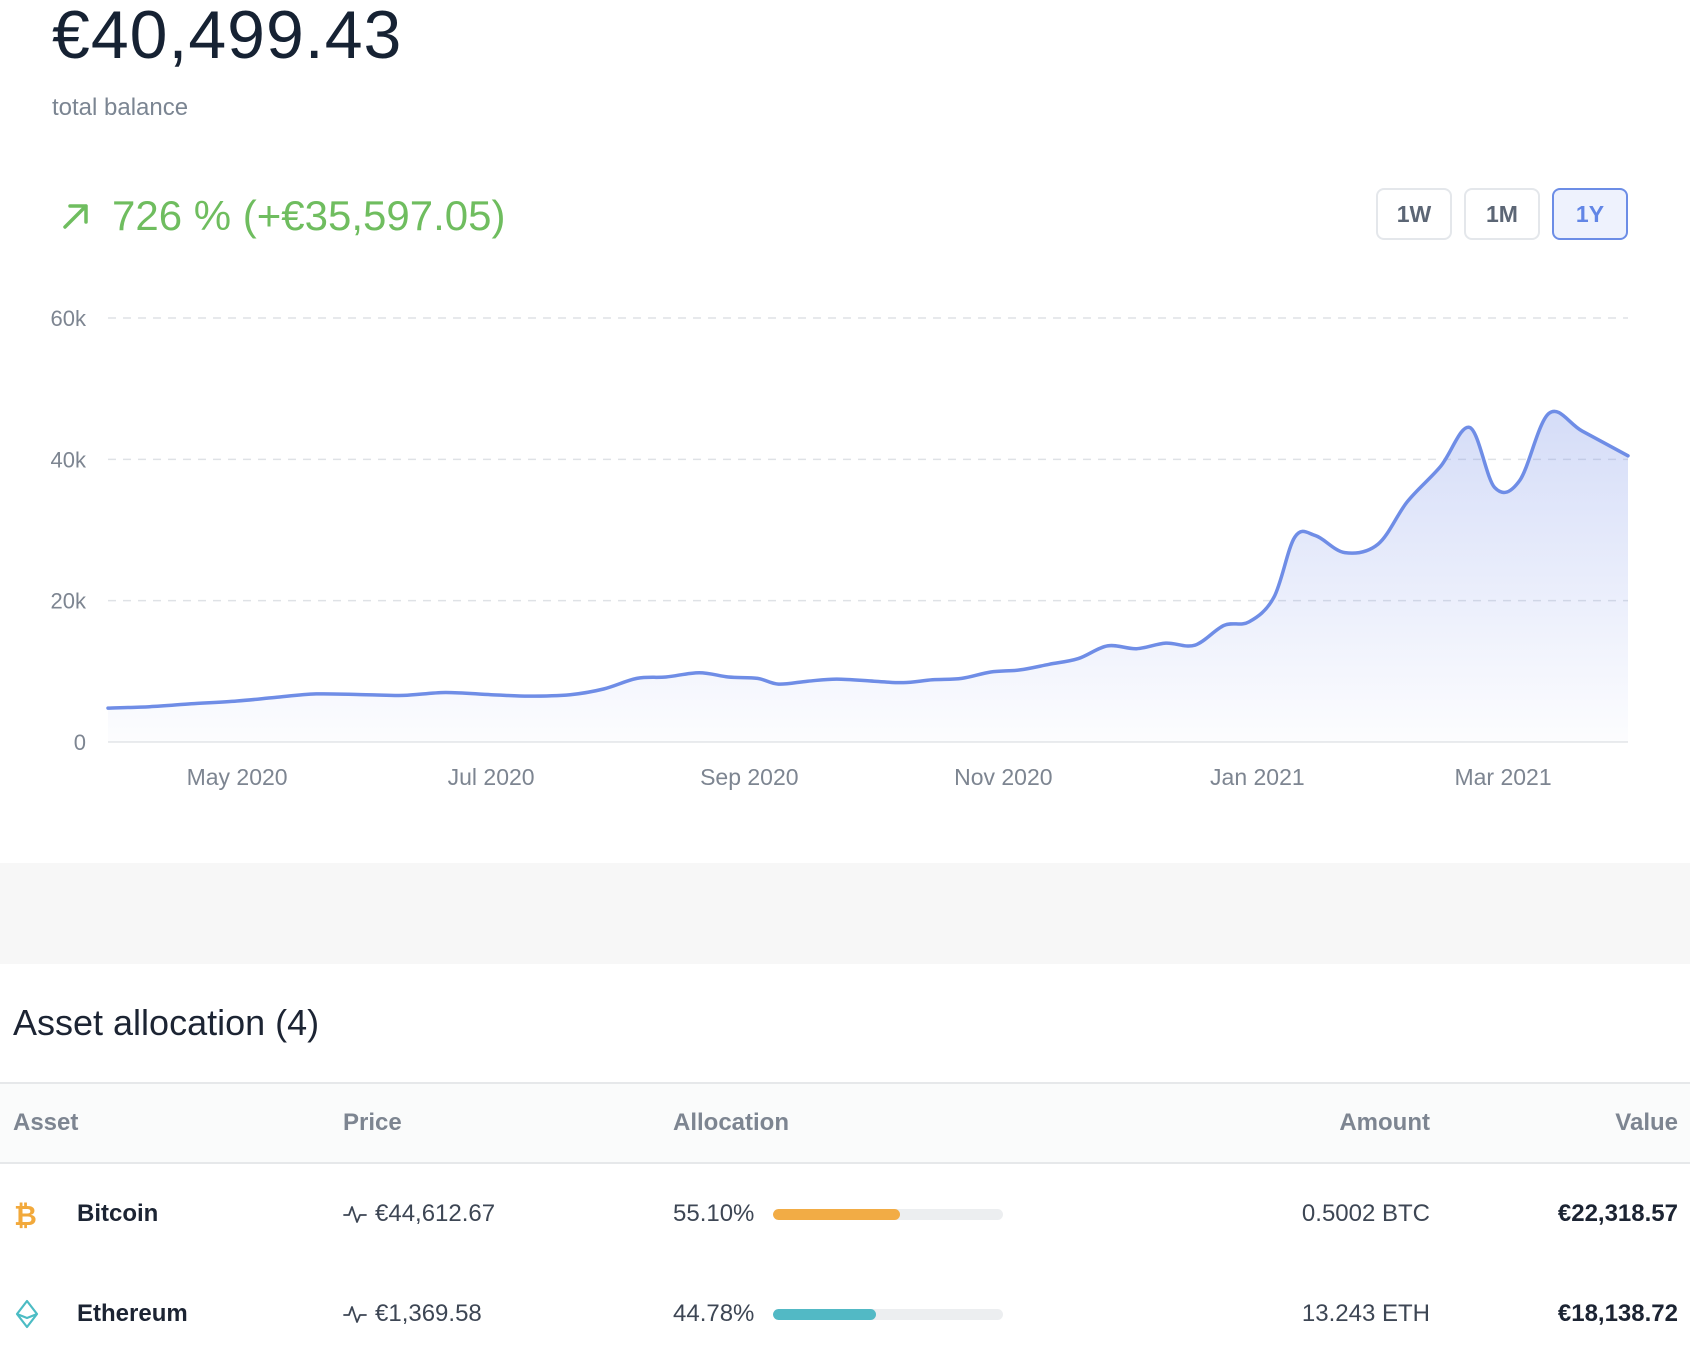 The image size is (1690, 1364). Describe the element at coordinates (1280, 1314) in the screenshot. I see `amount-cell: 13.243 ETH` at that location.